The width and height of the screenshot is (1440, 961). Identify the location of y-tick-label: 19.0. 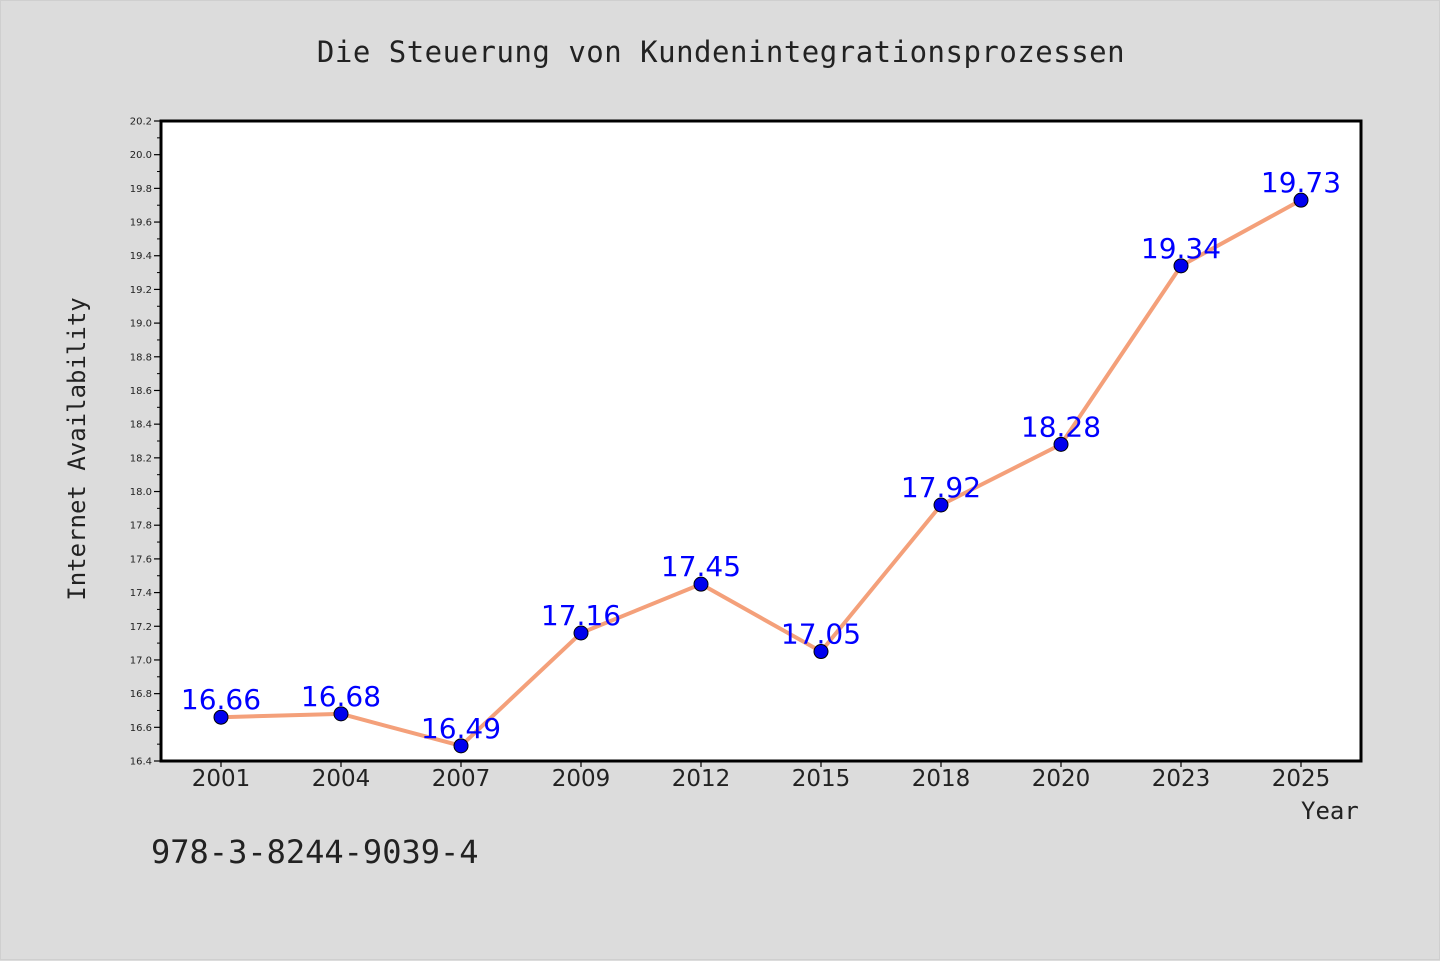
(141, 324).